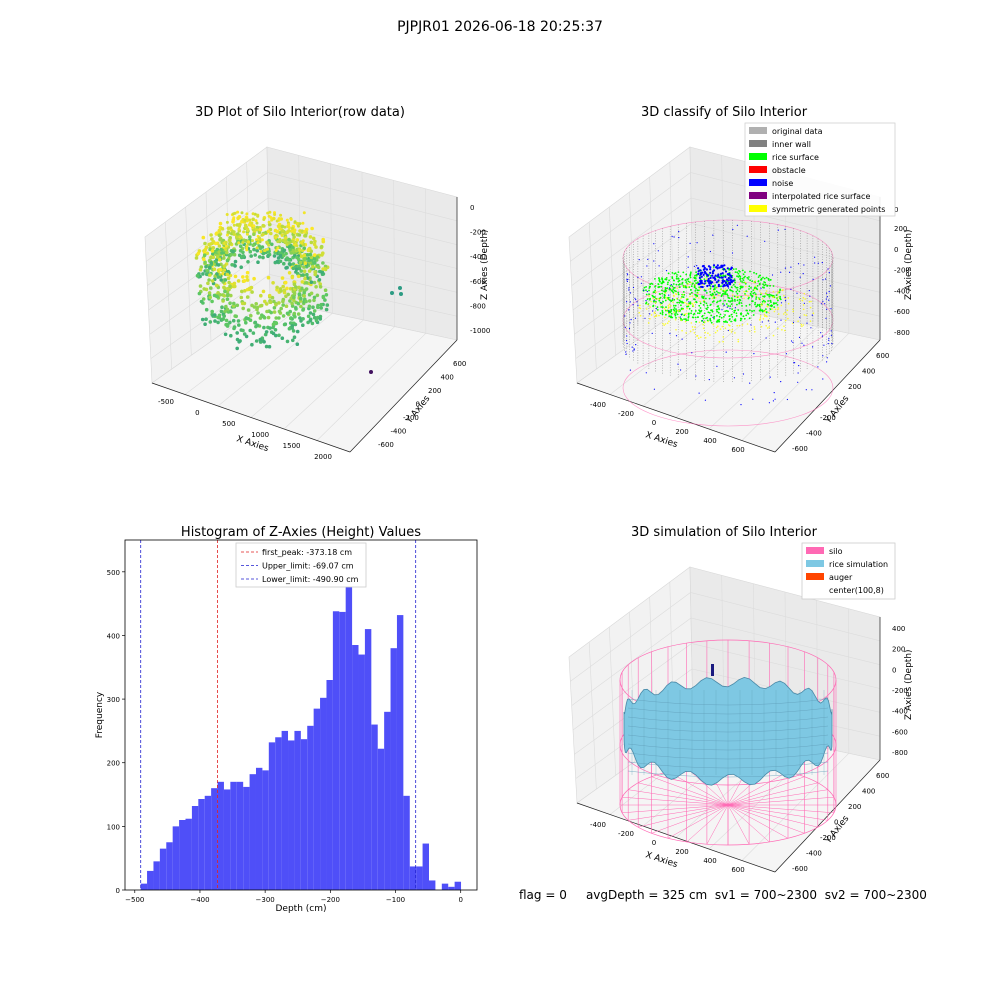 This screenshot has width=1000, height=1000. Describe the element at coordinates (900, 753) in the screenshot. I see `tick-label: -800` at that location.